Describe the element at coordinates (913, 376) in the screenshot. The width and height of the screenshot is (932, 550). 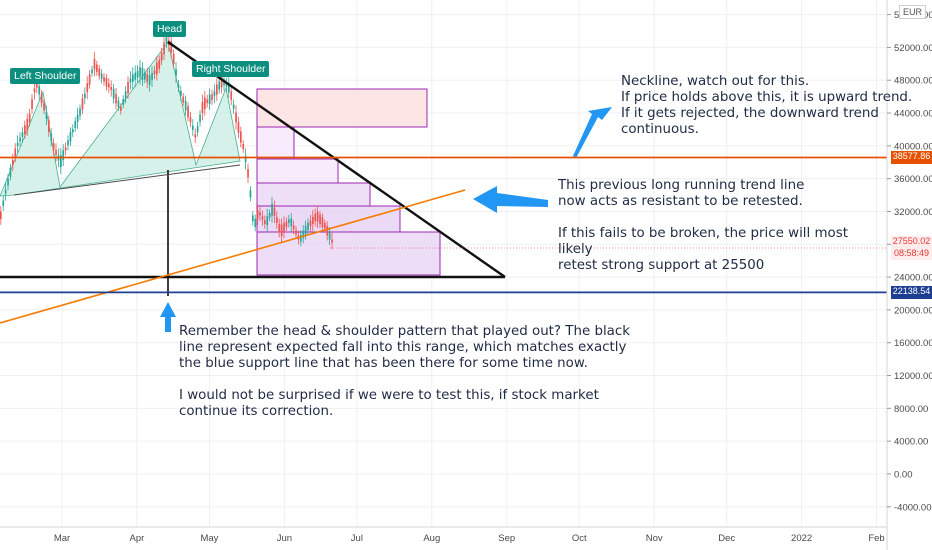
I see `y-tick-label: 12000.00` at that location.